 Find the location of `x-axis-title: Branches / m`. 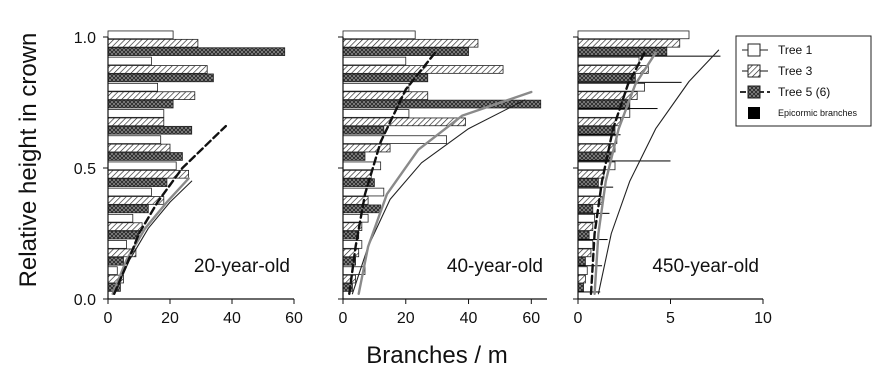

x-axis-title: Branches / m is located at coordinates (436, 355).